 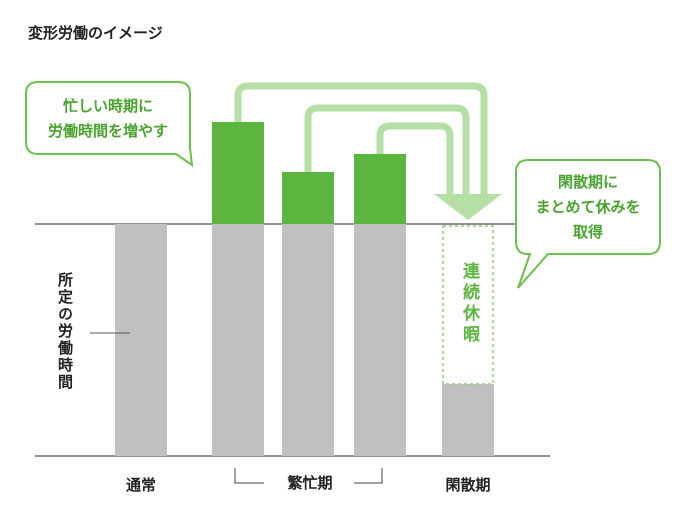 What do you see at coordinates (249, 476) in the screenshot?
I see `busy-bracket-left` at bounding box center [249, 476].